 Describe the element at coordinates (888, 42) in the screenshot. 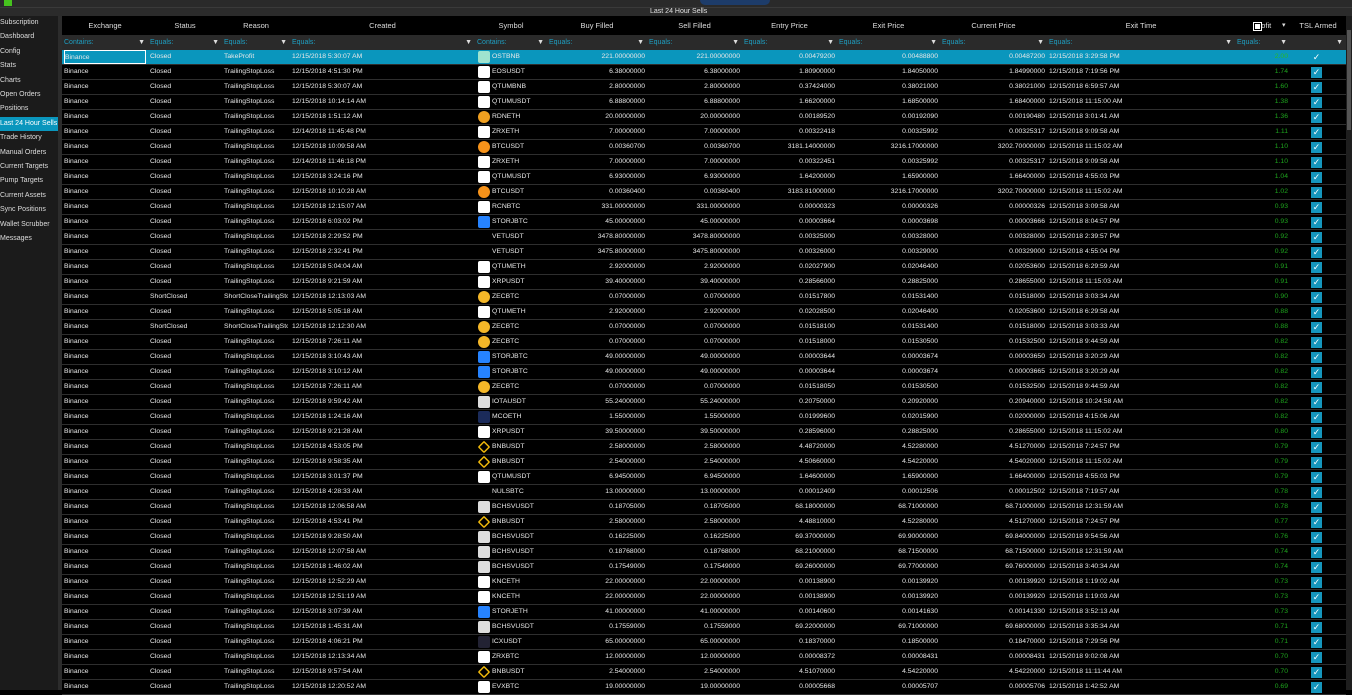

I see `filter-exit-price: Equals: ▼` at that location.